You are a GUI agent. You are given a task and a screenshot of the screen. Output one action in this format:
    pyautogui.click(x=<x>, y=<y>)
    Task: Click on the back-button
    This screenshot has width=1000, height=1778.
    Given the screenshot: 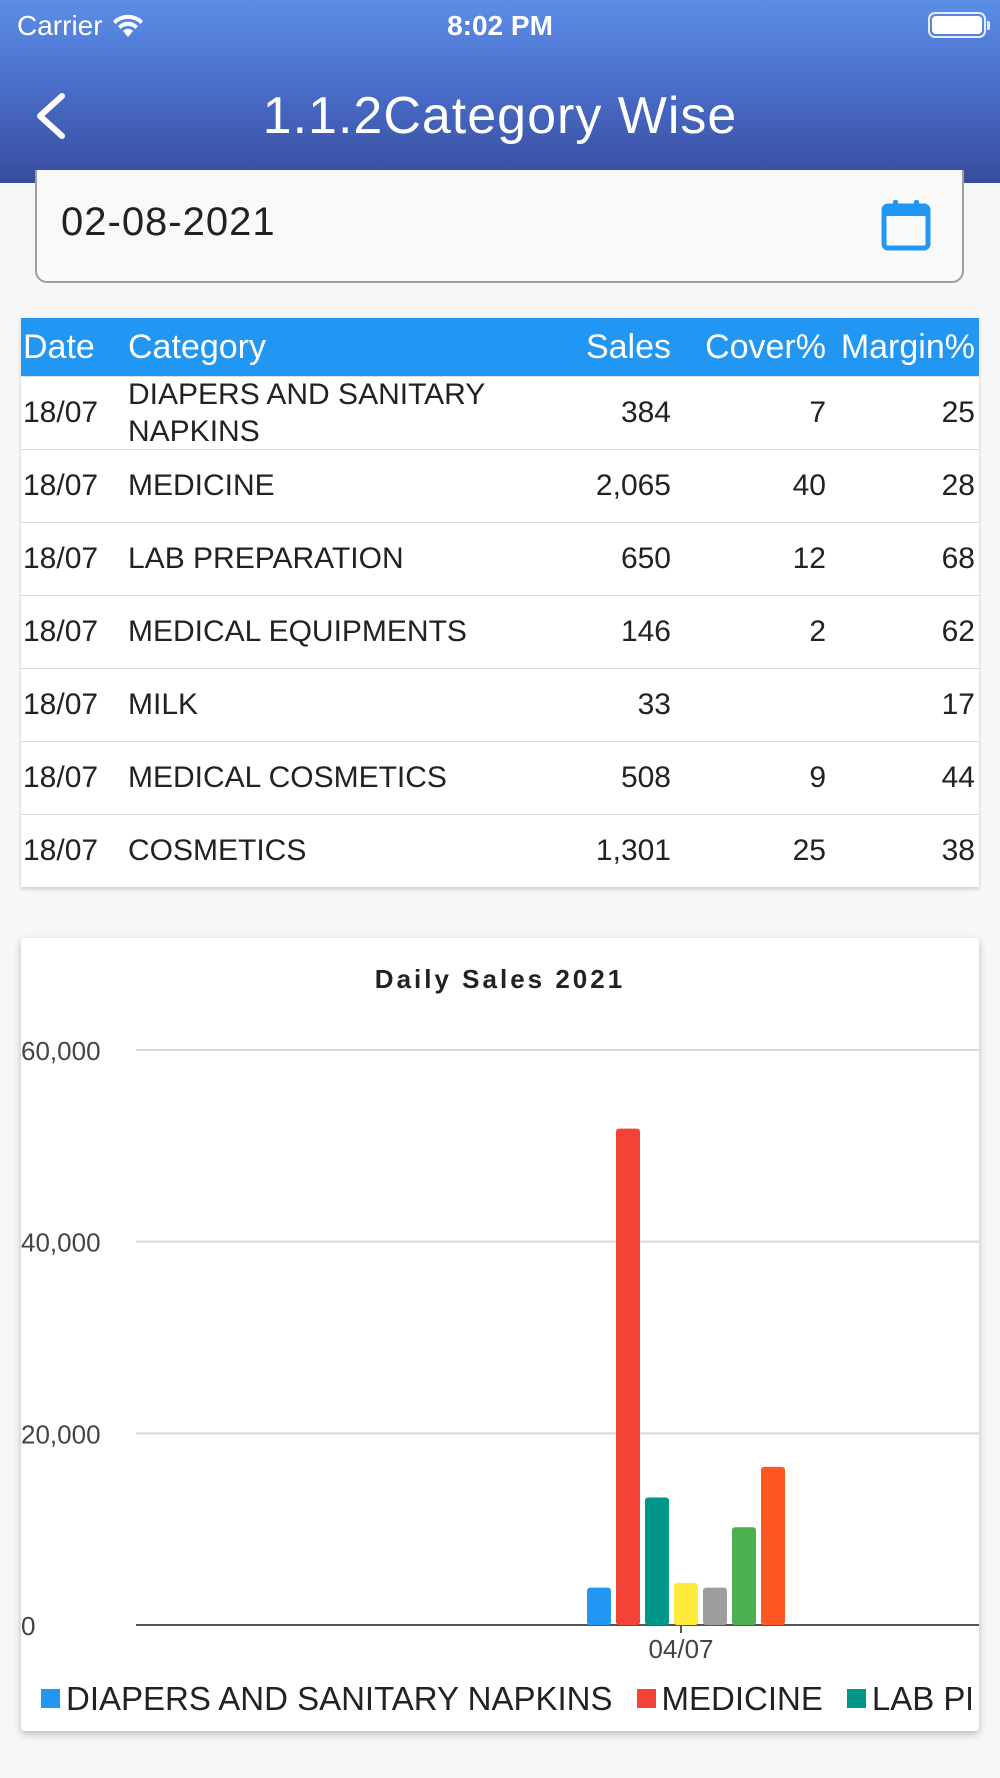 What is the action you would take?
    pyautogui.click(x=57, y=116)
    